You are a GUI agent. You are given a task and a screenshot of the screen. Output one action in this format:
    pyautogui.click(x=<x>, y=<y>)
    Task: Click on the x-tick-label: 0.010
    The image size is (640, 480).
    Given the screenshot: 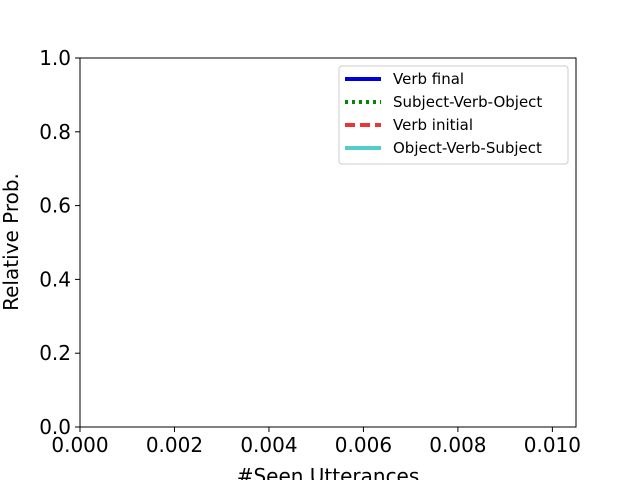 What is the action you would take?
    pyautogui.click(x=552, y=445)
    